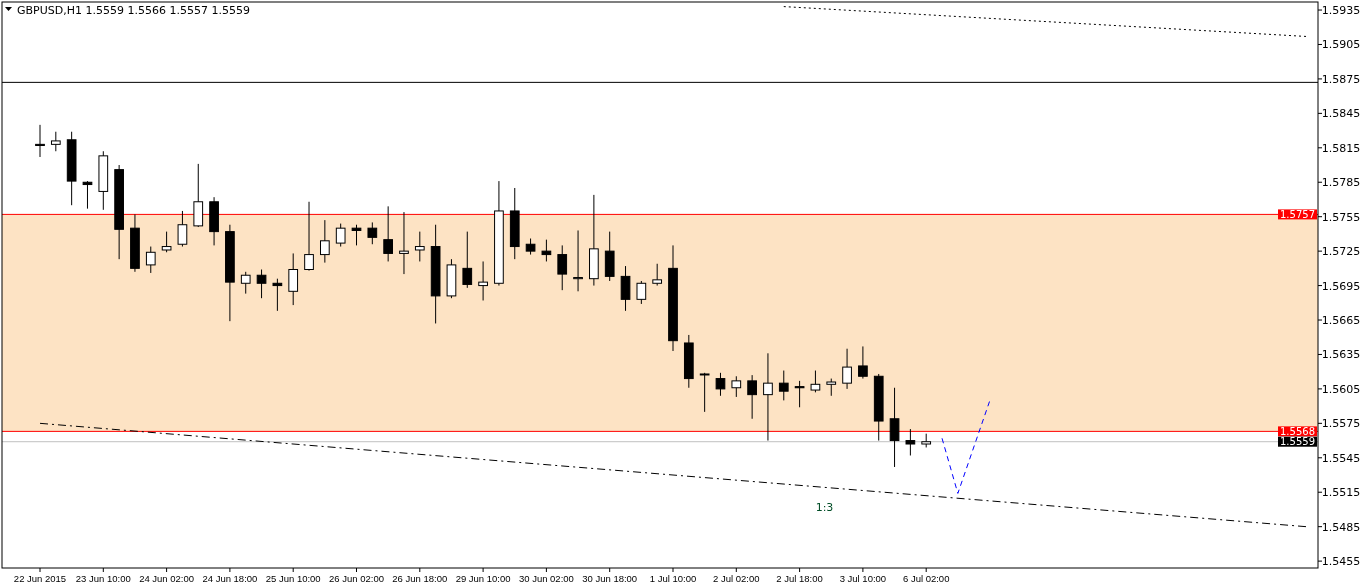 The height and width of the screenshot is (586, 1362). Describe the element at coordinates (1341, 562) in the screenshot. I see `y-tick-label: 1.5455` at that location.